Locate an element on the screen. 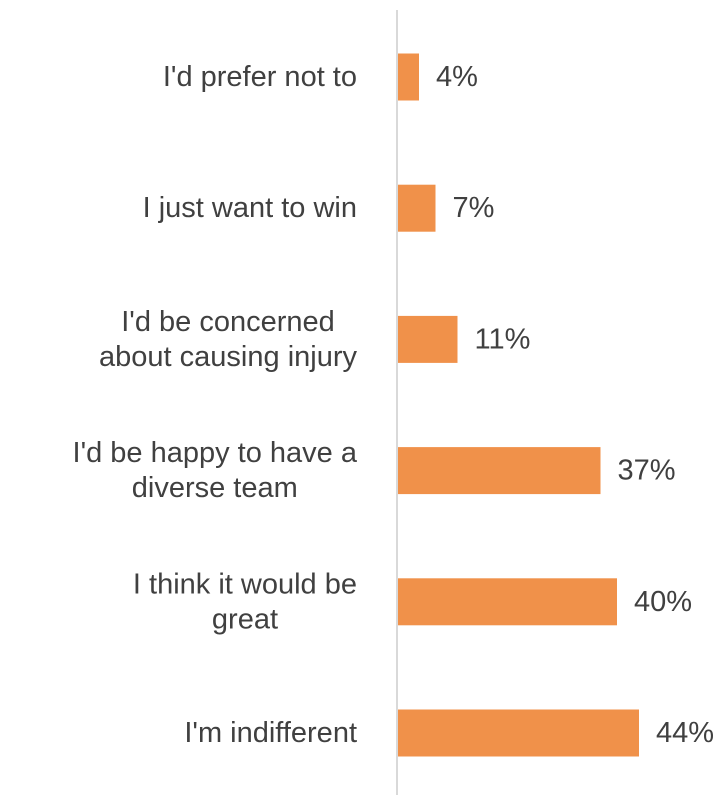  category-label-3: I'd be concerned about causing injury is located at coordinates (228, 339).